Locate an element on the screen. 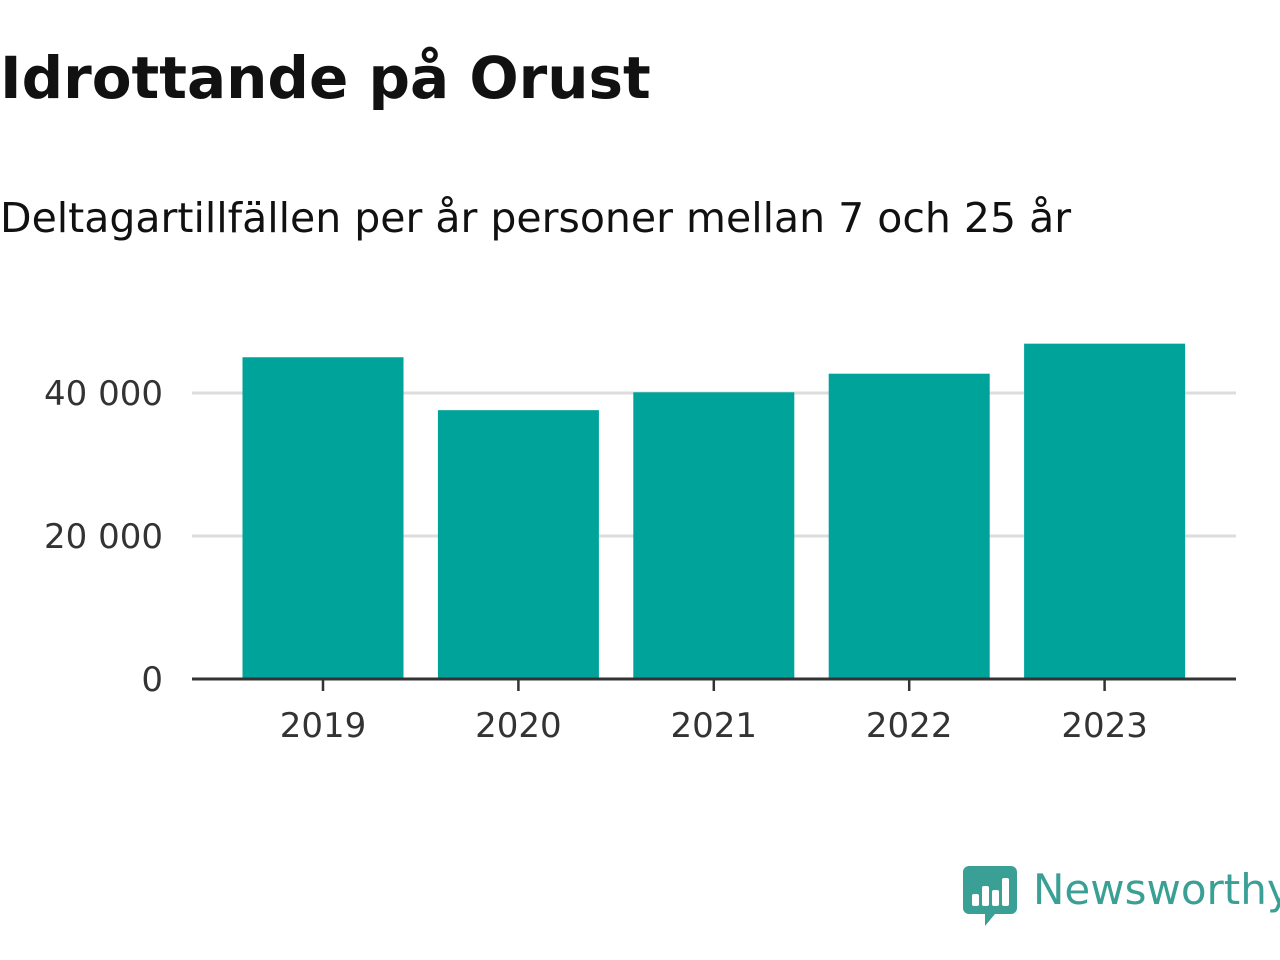  y-tick-label: 40 000 is located at coordinates (103, 394).